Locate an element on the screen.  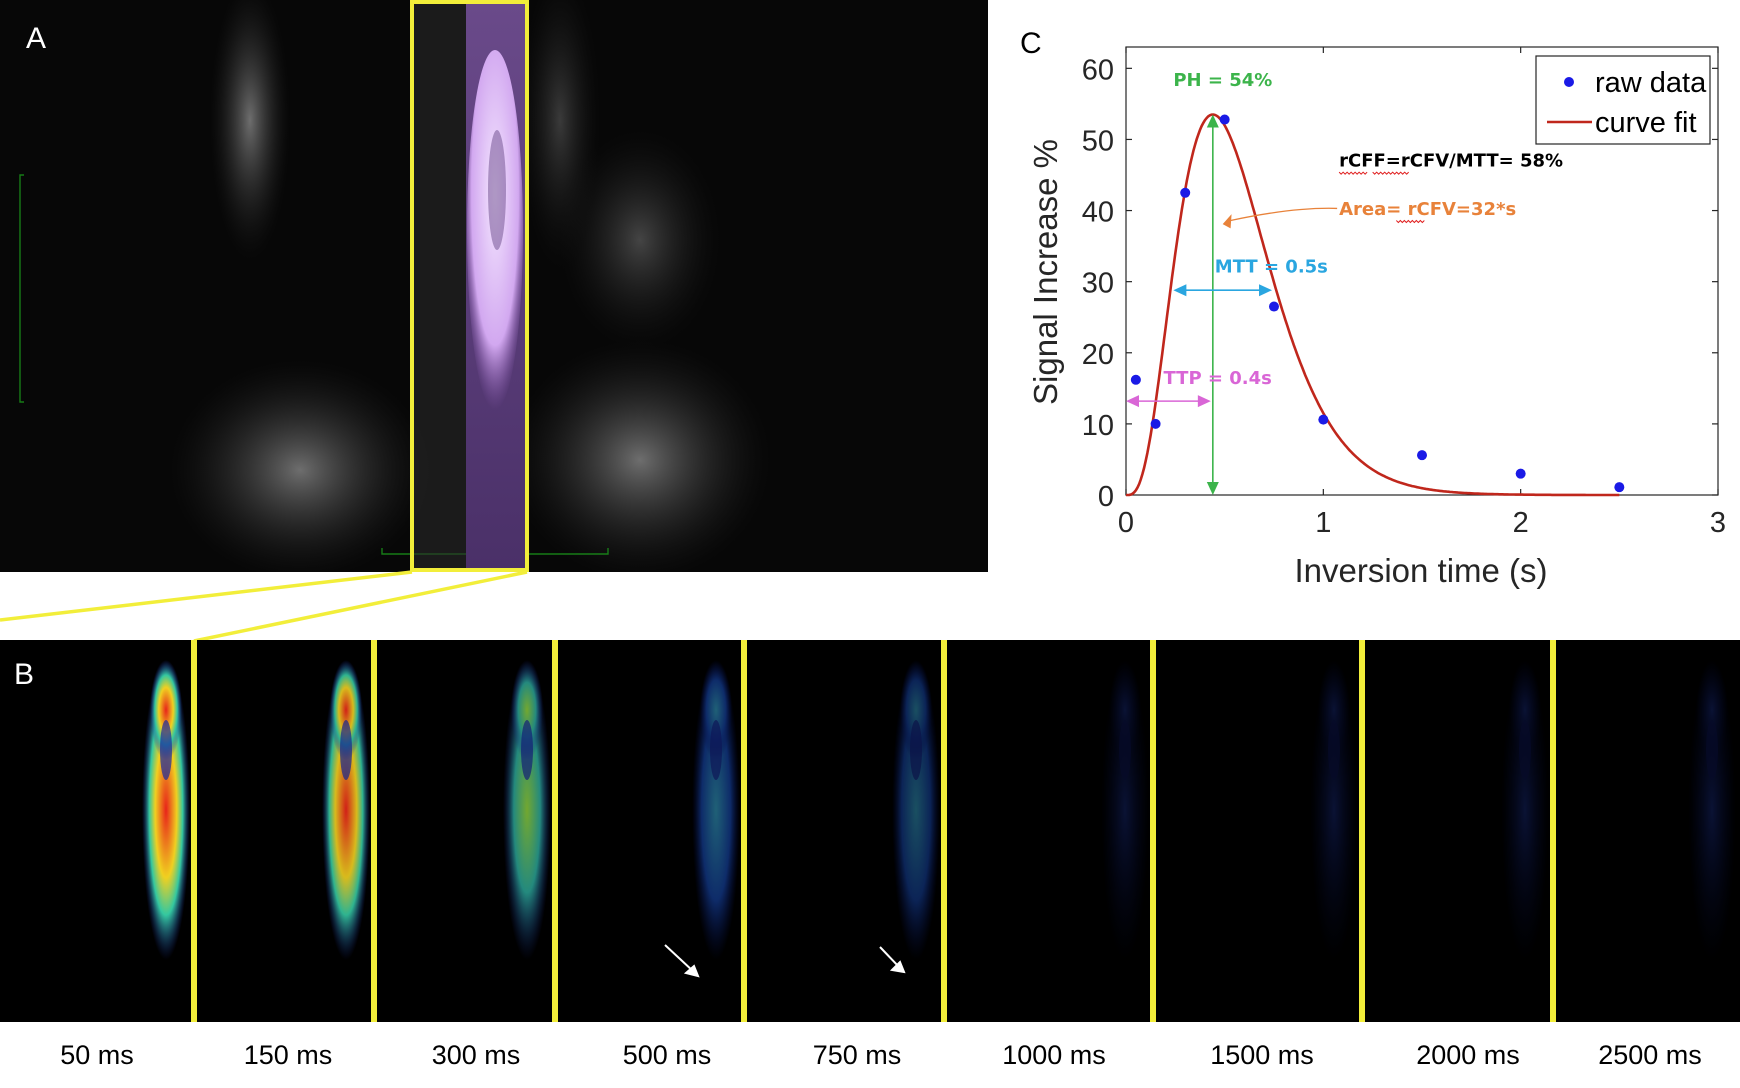
y-tick-label: 50 is located at coordinates (1098, 141).